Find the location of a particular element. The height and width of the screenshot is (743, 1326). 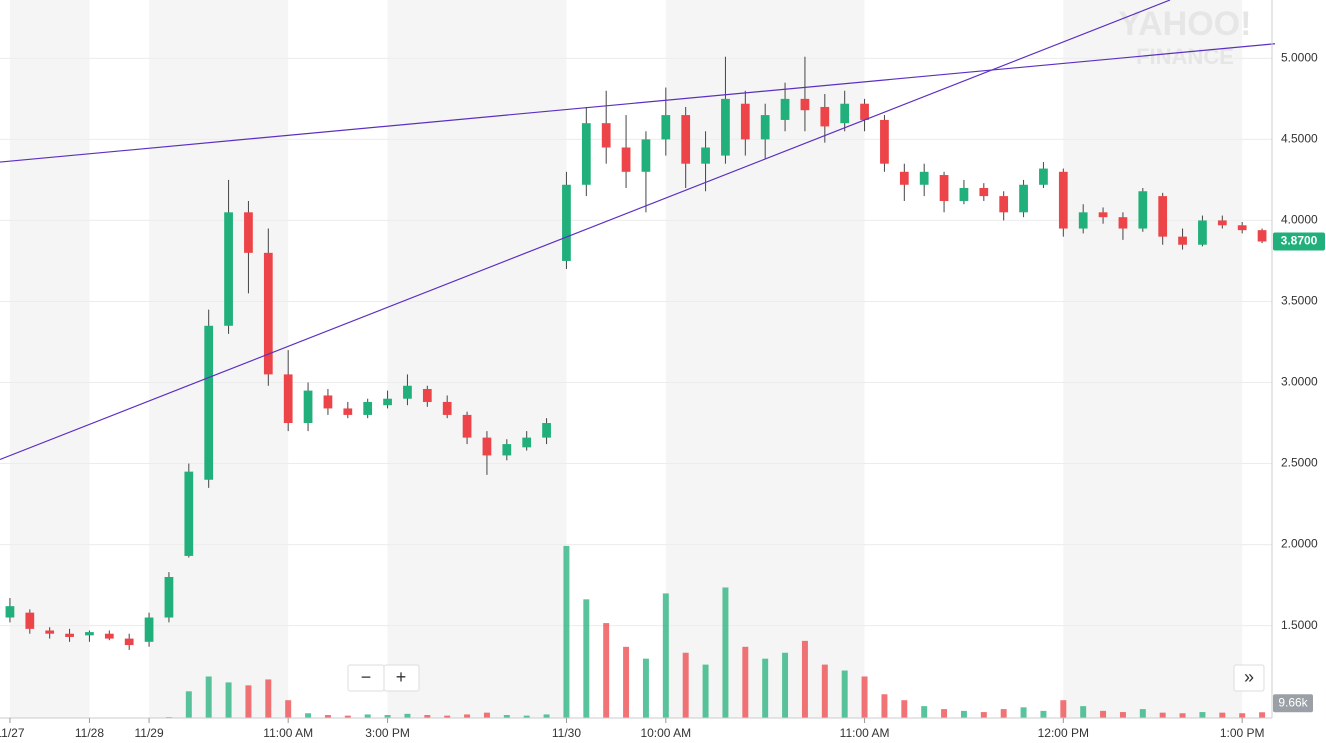

zoom-out-label: − is located at coordinates (366, 677).